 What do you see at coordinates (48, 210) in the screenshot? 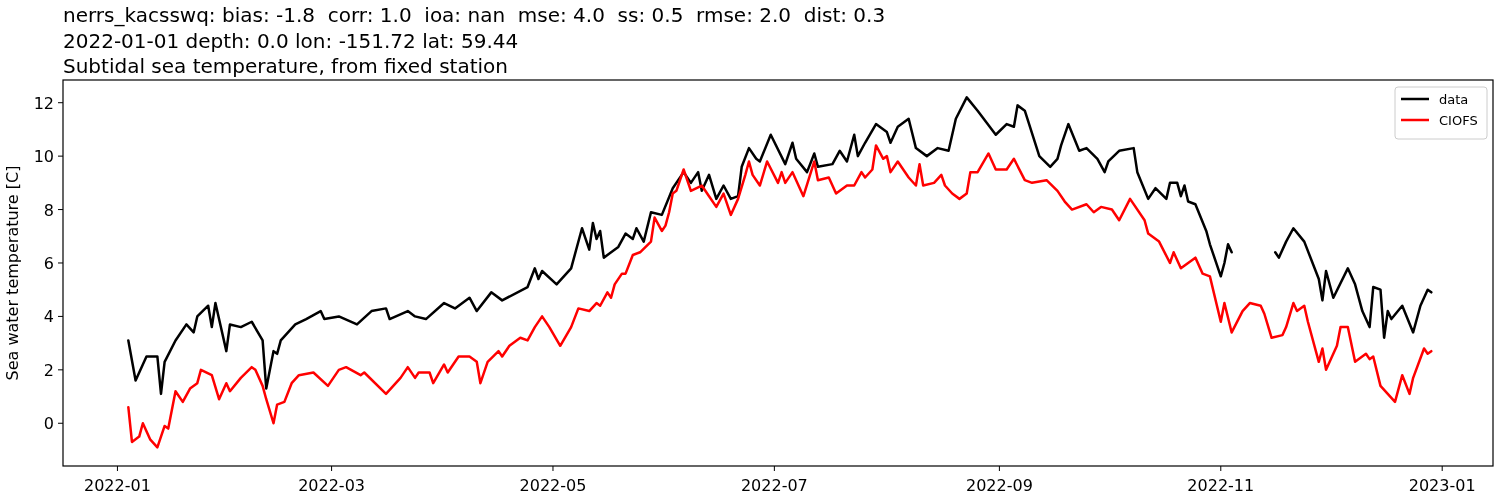
I see `y-tick-label: 8` at bounding box center [48, 210].